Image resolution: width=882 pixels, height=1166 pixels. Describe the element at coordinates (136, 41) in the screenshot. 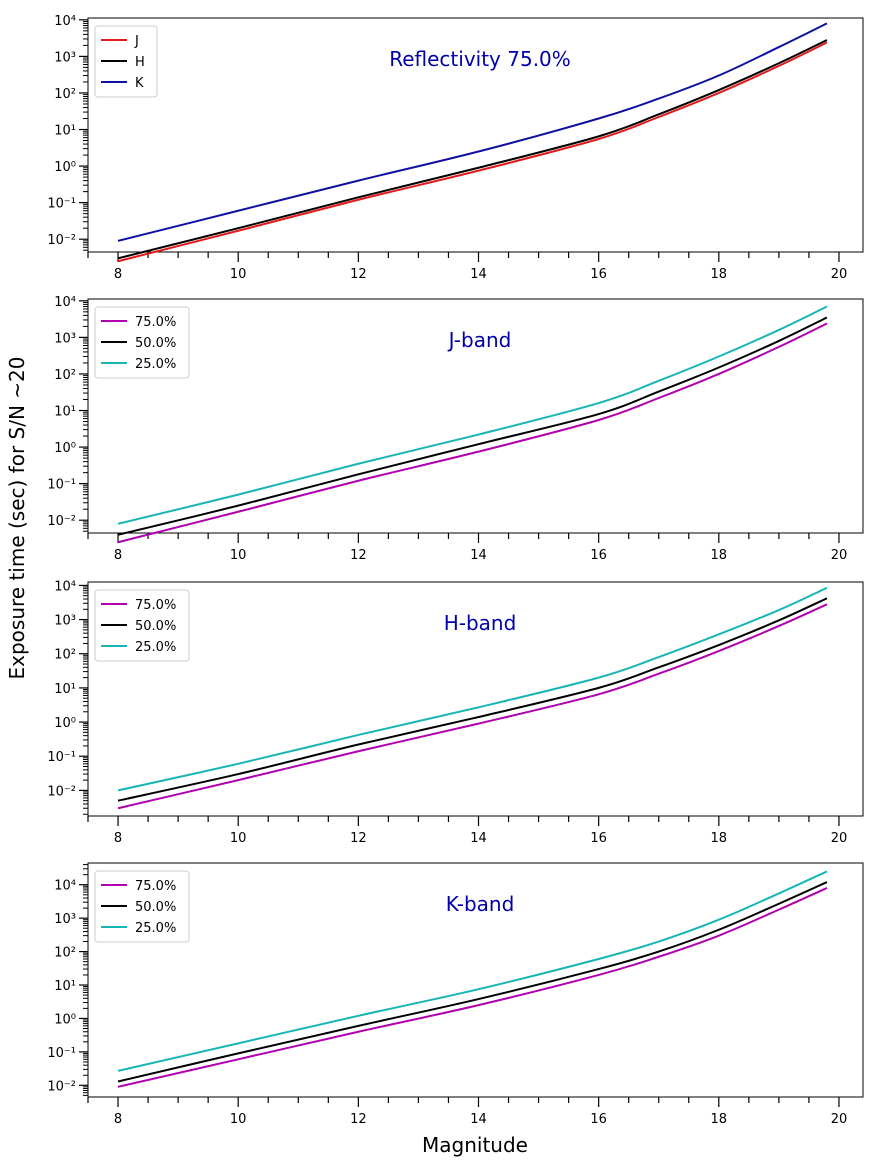

I see `legend-label: J` at that location.